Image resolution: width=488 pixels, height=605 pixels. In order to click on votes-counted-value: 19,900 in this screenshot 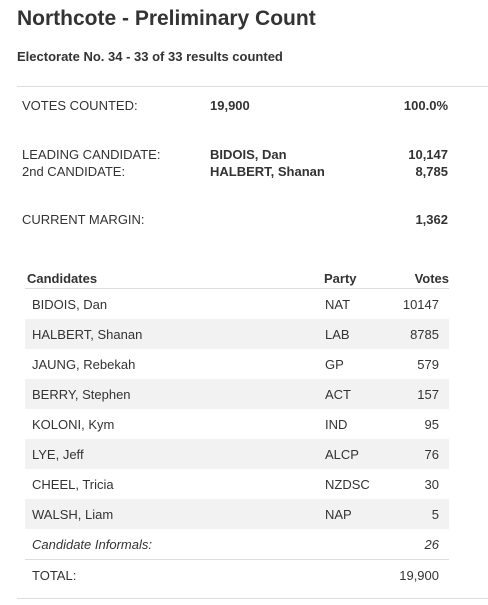, I will do `click(230, 105)`.